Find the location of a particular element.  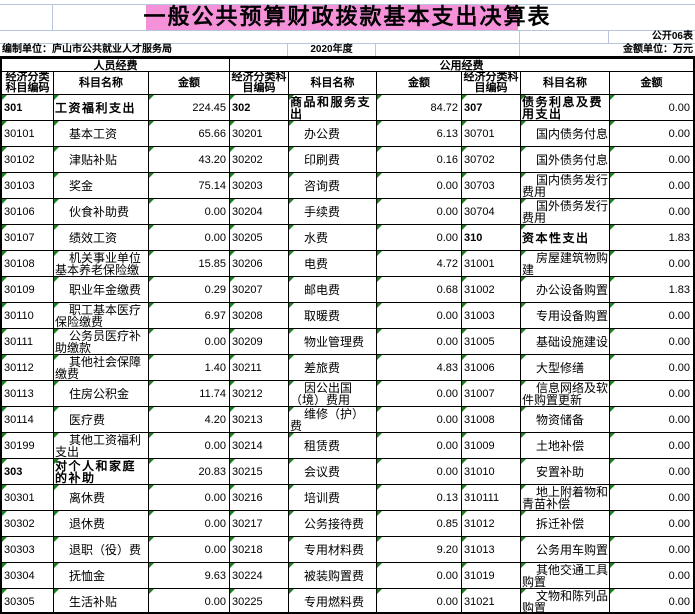

code-cell: 303 is located at coordinates (28, 472).